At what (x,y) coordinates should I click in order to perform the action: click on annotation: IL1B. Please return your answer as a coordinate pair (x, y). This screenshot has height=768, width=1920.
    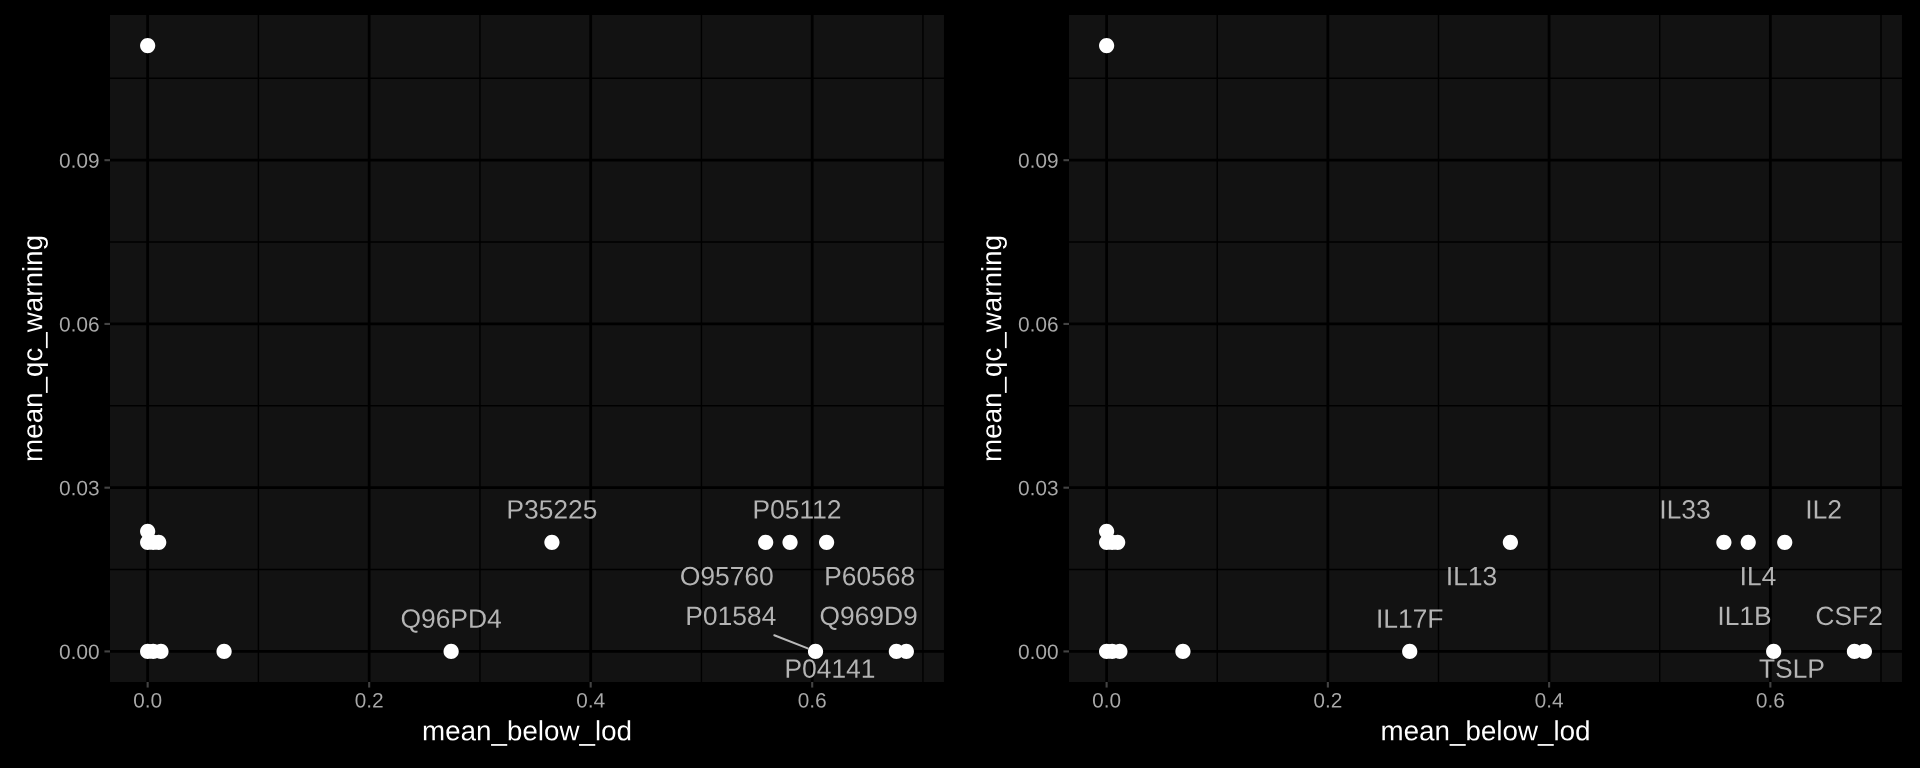
    Looking at the image, I should click on (1745, 615).